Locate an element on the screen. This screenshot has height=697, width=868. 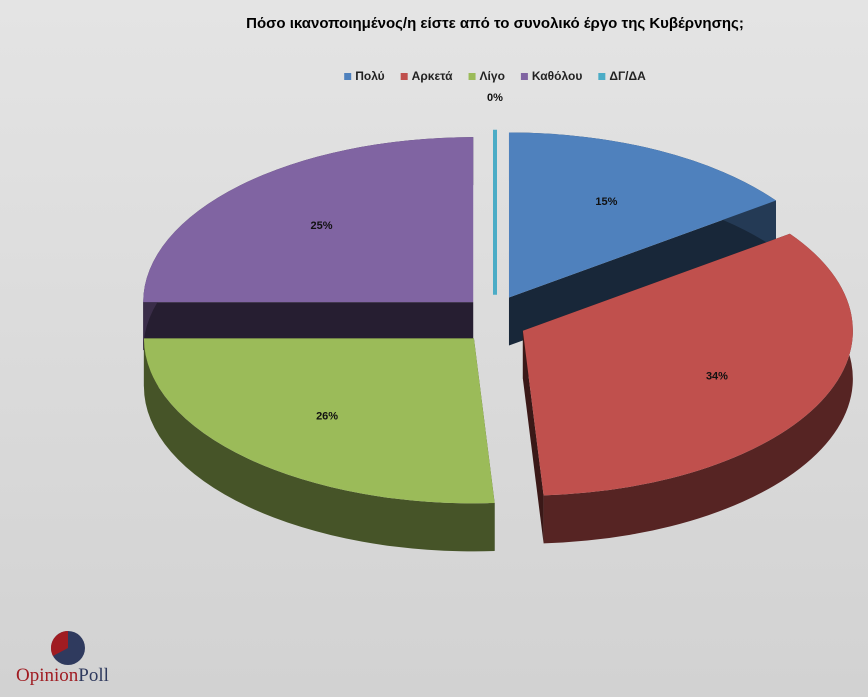
legend: Πολύ Αρκετά Λίγο Καθόλου ΔΓ/ΔΑ is located at coordinates (495, 76).